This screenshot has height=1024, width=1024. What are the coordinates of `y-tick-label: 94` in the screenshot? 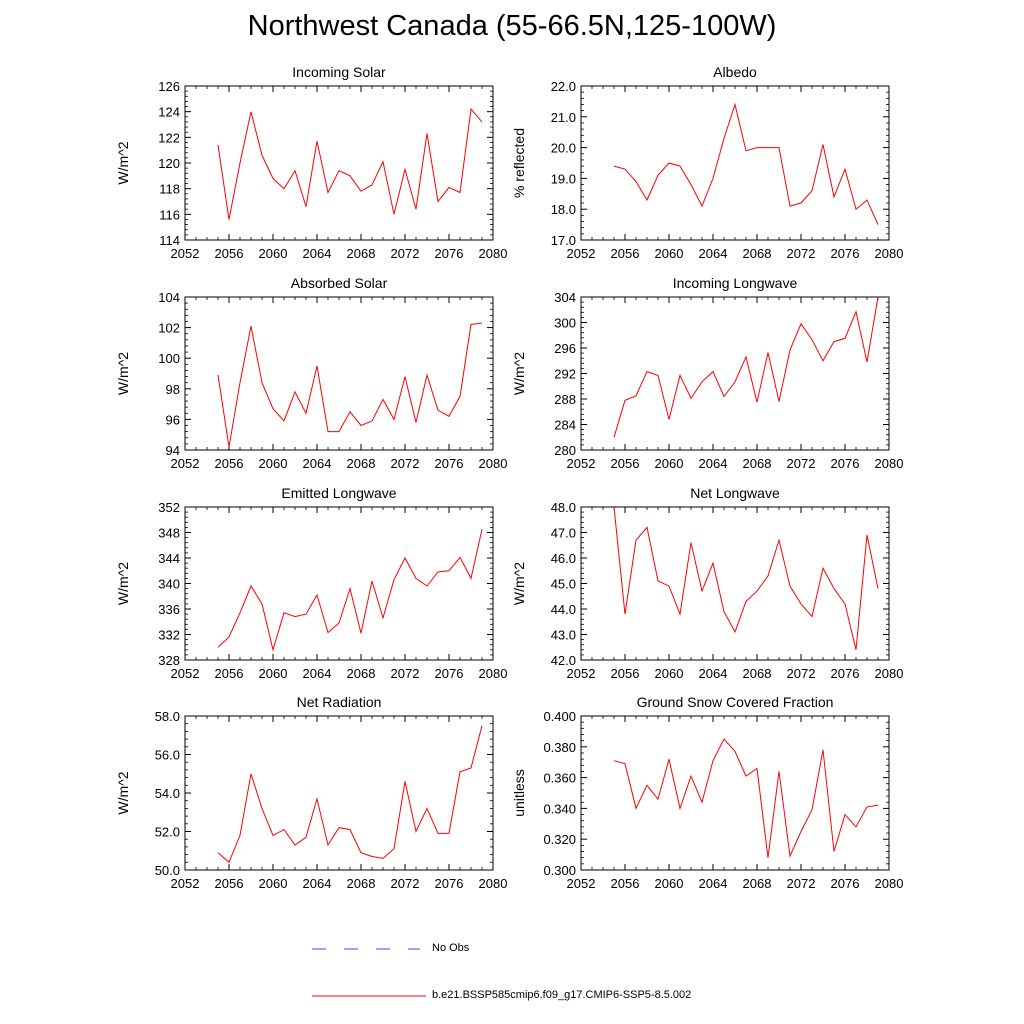 It's located at (173, 450).